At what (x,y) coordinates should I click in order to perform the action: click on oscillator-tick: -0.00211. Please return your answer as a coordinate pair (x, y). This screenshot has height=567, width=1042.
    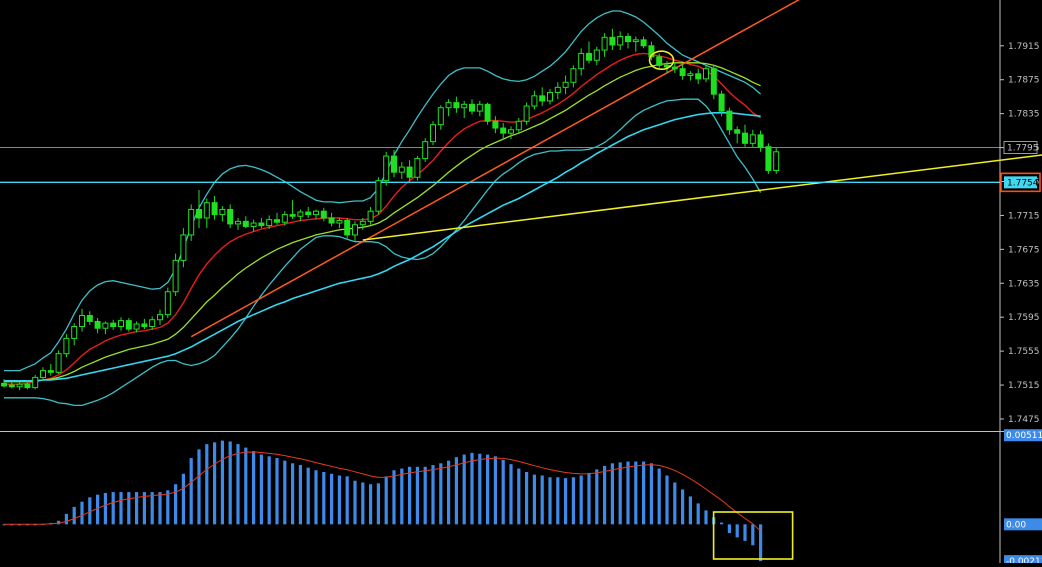
    Looking at the image, I should click on (1023, 561).